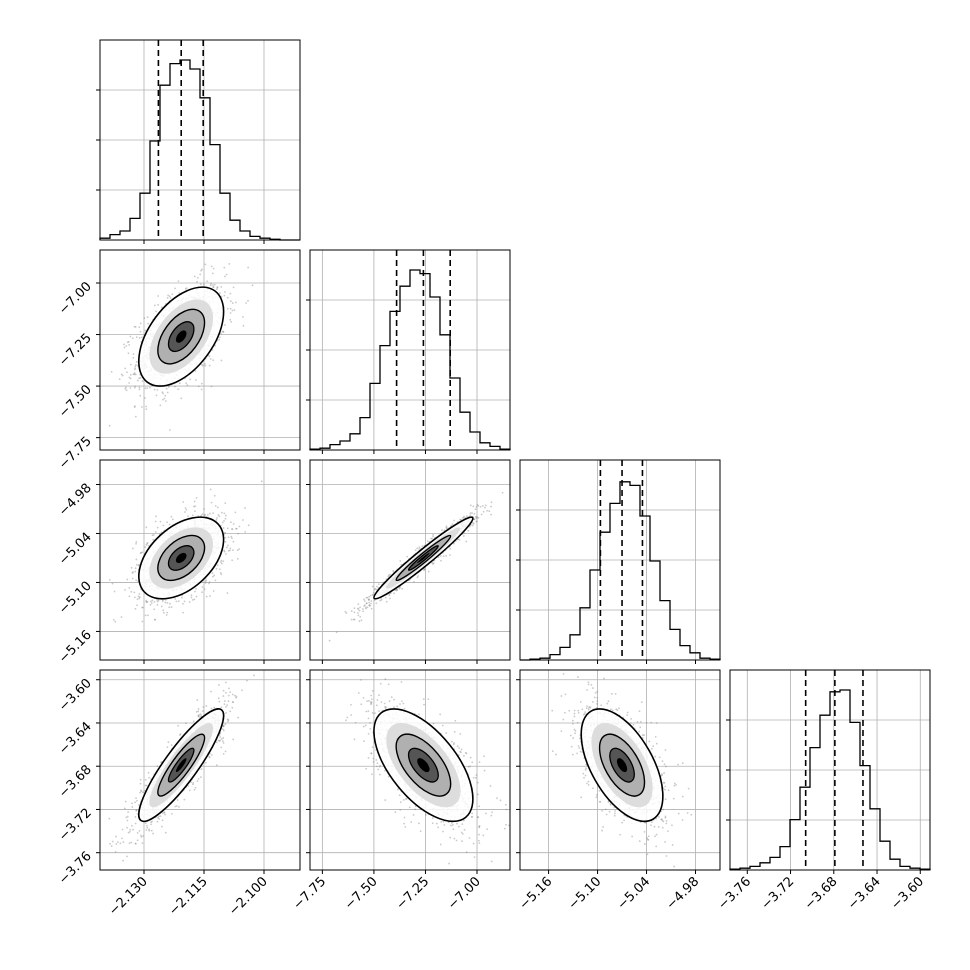 This screenshot has width=970, height=970. Describe the element at coordinates (75, 868) in the screenshot. I see `y-tick-label: −3.76` at that location.